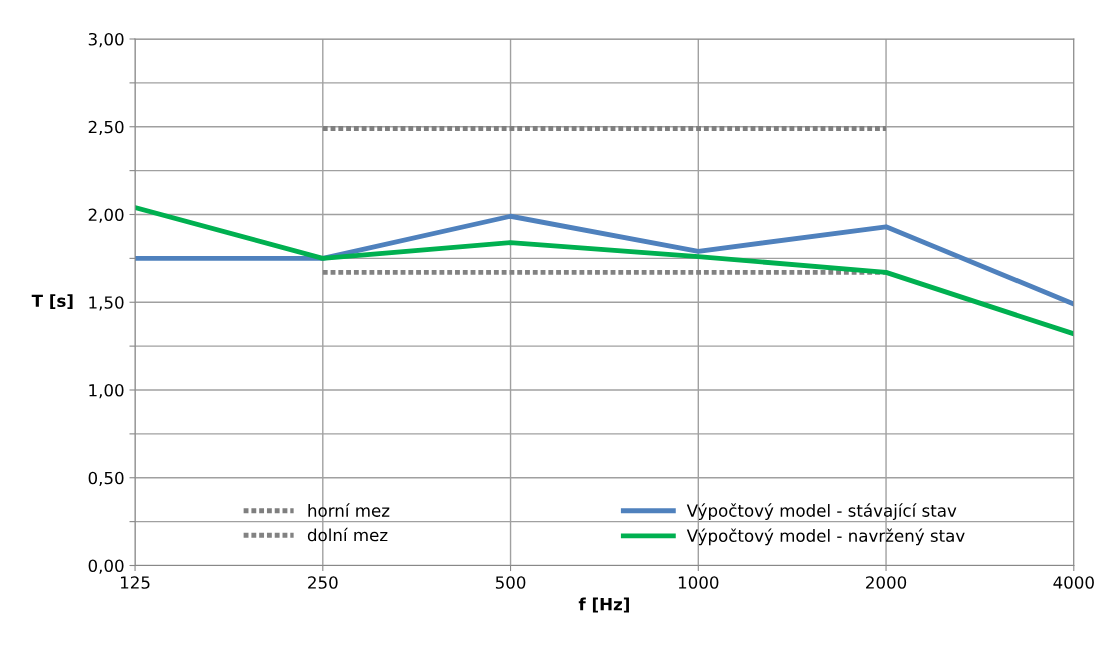 This screenshot has height=650, width=1107. Describe the element at coordinates (825, 537) in the screenshot. I see `legend-label: Výpočtový model - navržený stav` at that location.